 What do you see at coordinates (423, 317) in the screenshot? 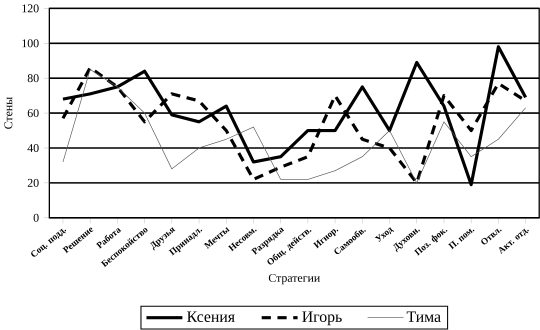
I see `legend-label: Тима` at bounding box center [423, 317].